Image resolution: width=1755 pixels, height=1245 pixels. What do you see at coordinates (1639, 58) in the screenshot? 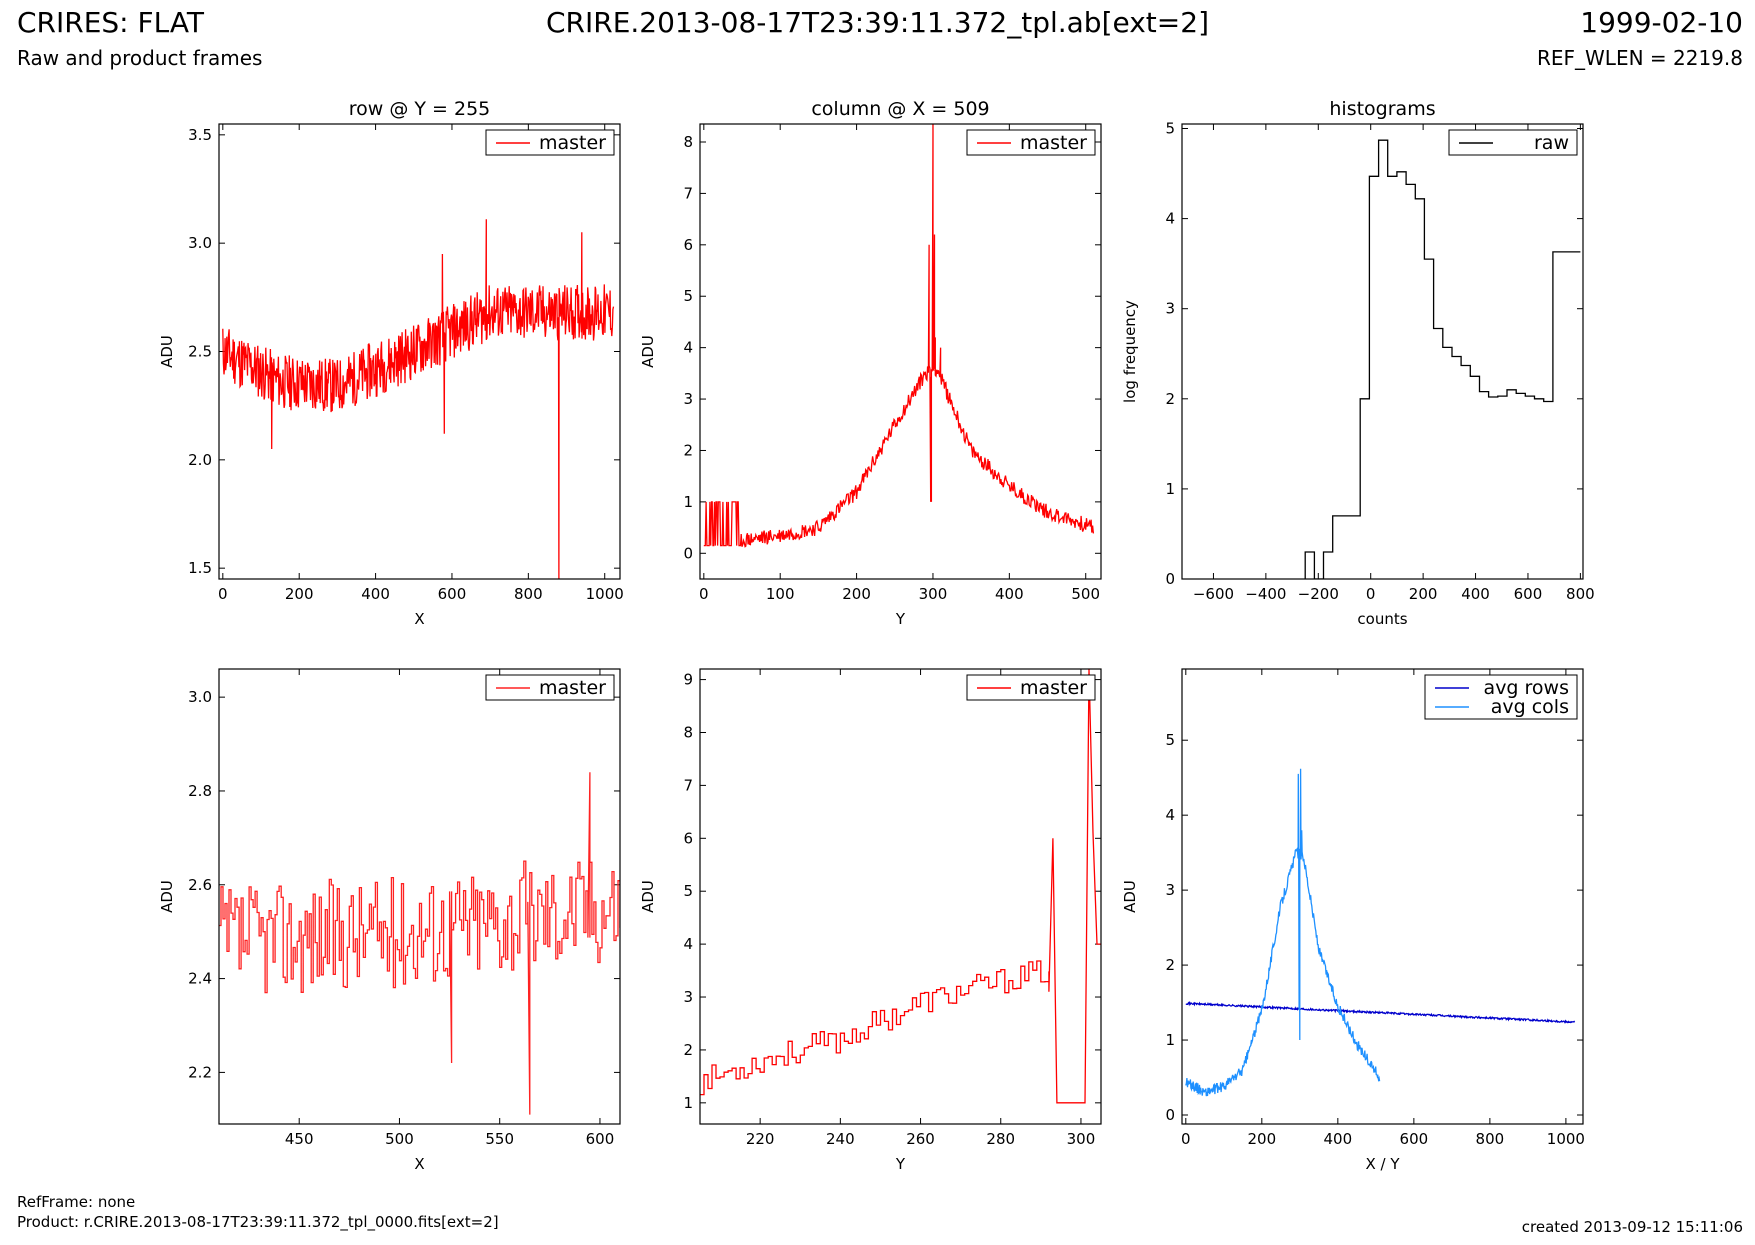
I see `ref-wavelength: REF_WLEN = 2219.8` at bounding box center [1639, 58].